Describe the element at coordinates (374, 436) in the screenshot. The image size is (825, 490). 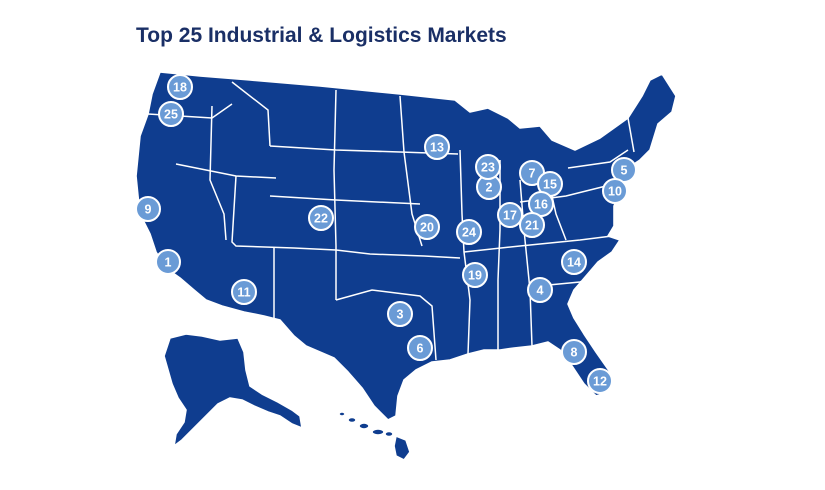
I see `hawaii-shape` at that location.